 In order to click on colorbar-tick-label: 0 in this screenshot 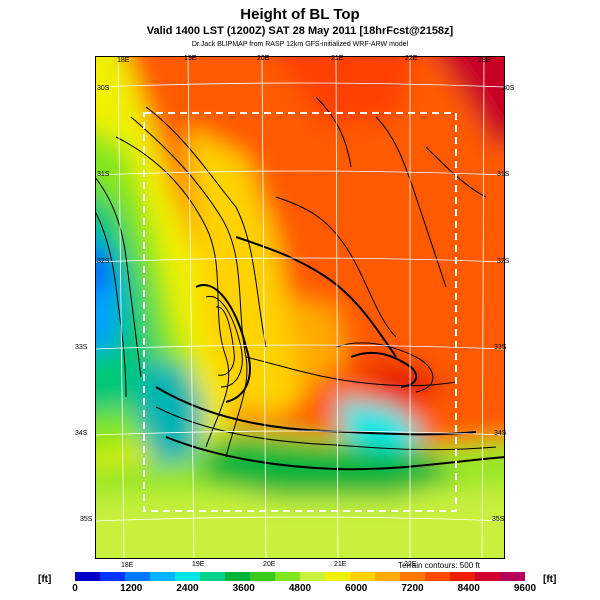, I will do `click(75, 588)`.